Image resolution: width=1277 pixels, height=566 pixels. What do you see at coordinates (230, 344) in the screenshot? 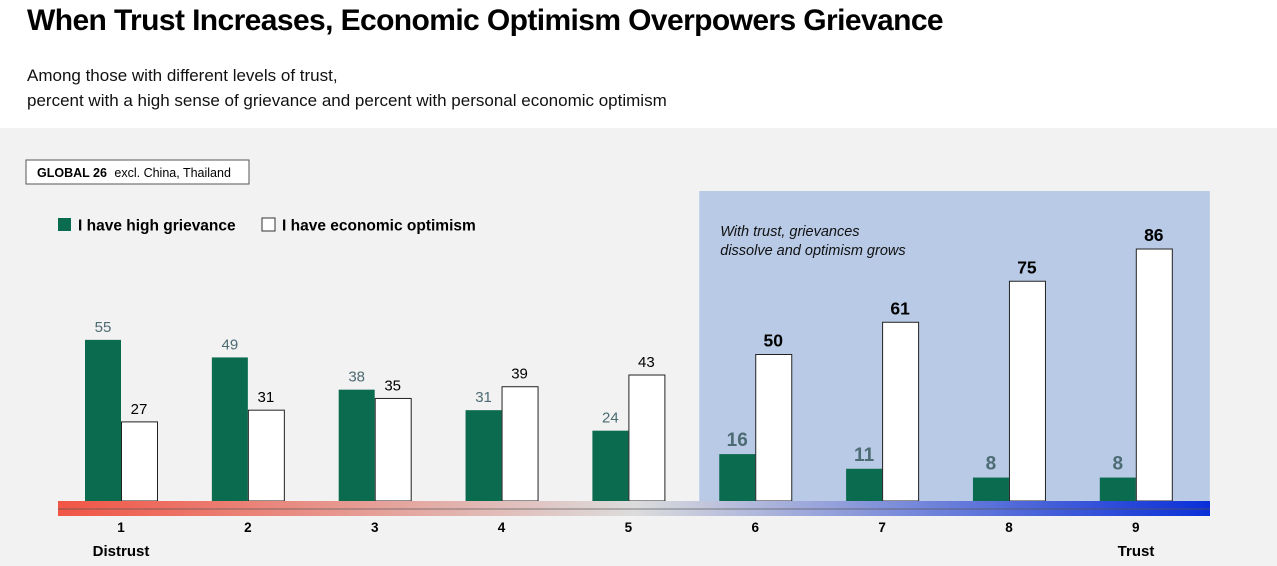
I see `value-label-grievance-2: 49` at bounding box center [230, 344].